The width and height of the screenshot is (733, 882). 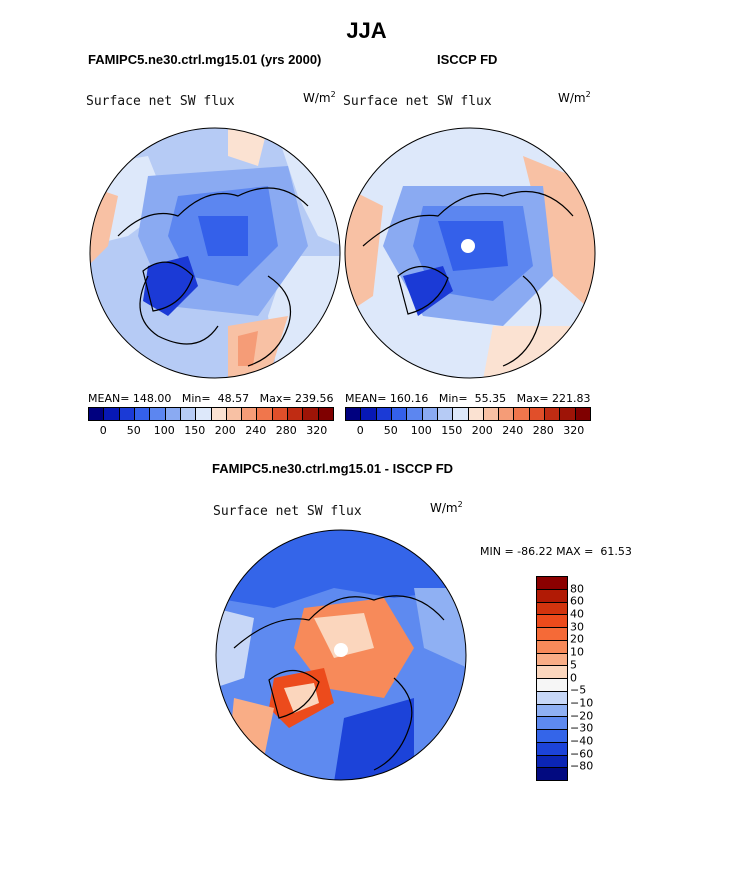 What do you see at coordinates (470, 253) in the screenshot?
I see `right-polar-map` at bounding box center [470, 253].